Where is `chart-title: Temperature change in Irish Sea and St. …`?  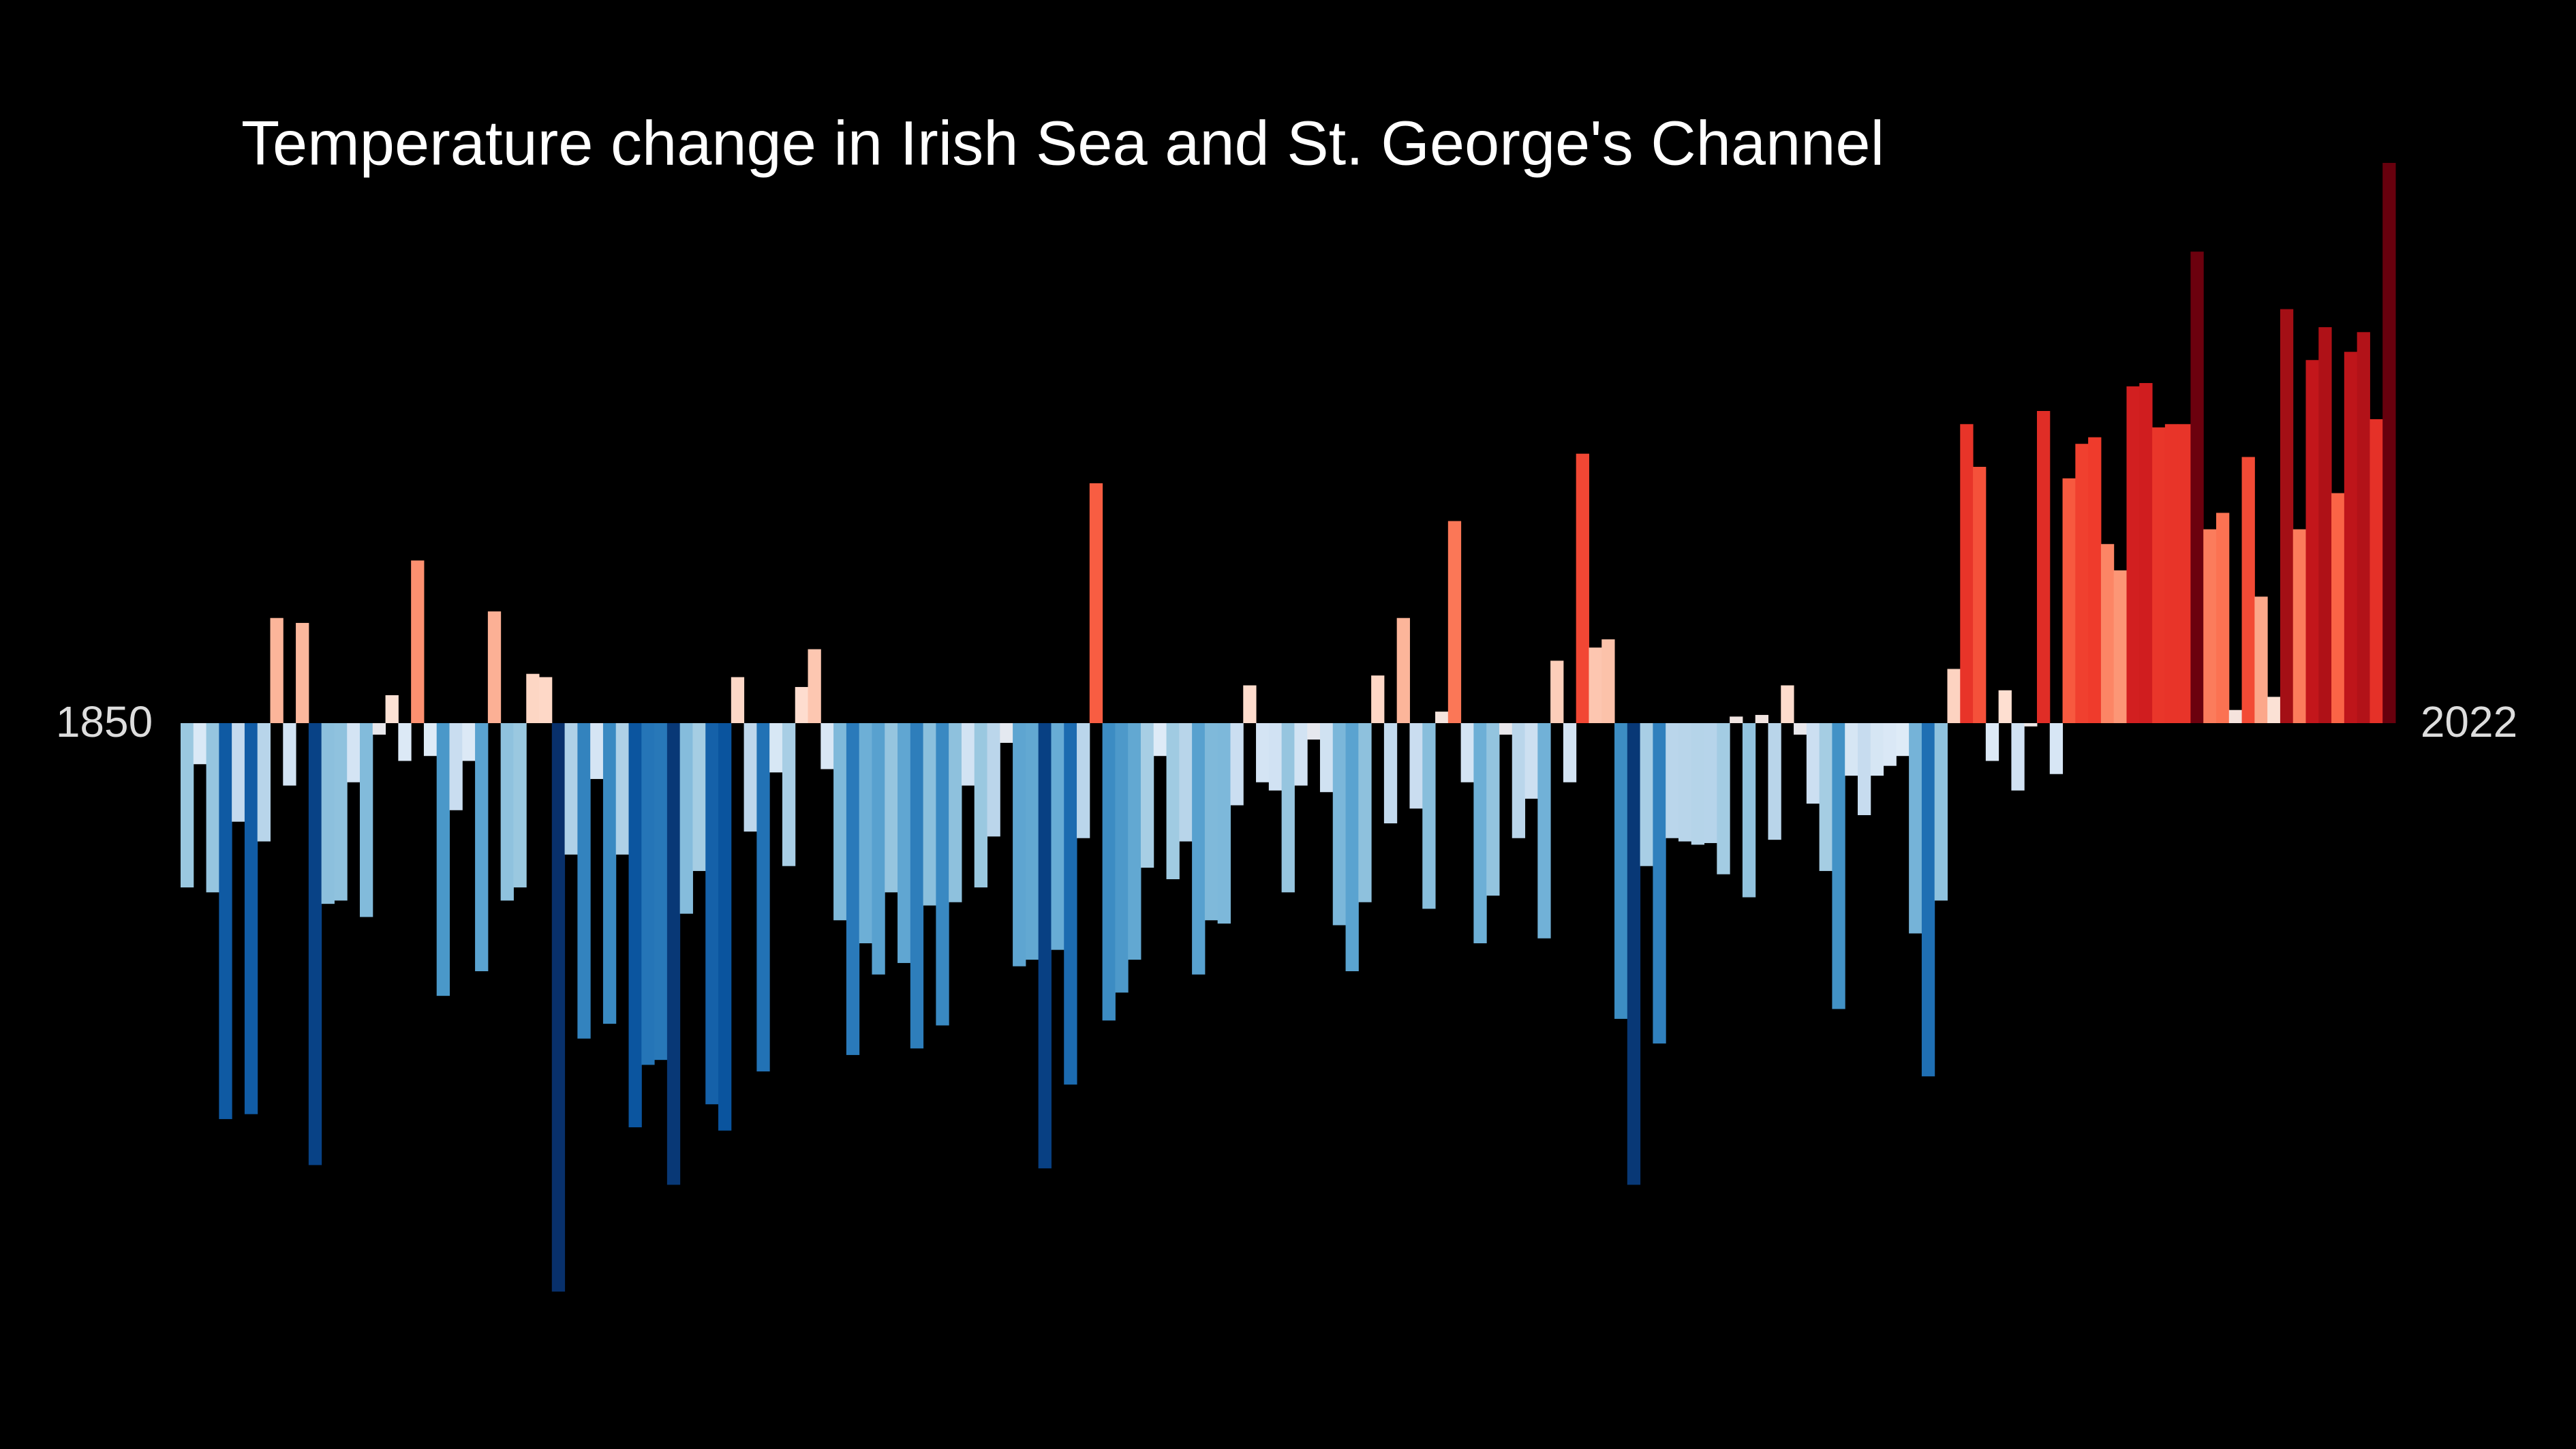
chart-title: Temperature change in Irish Sea and St. … is located at coordinates (1062, 143).